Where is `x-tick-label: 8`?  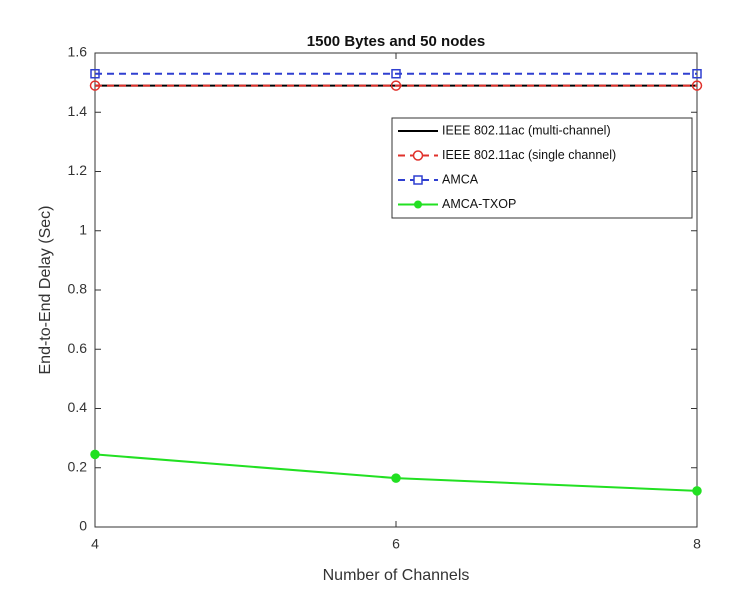 x-tick-label: 8 is located at coordinates (697, 544).